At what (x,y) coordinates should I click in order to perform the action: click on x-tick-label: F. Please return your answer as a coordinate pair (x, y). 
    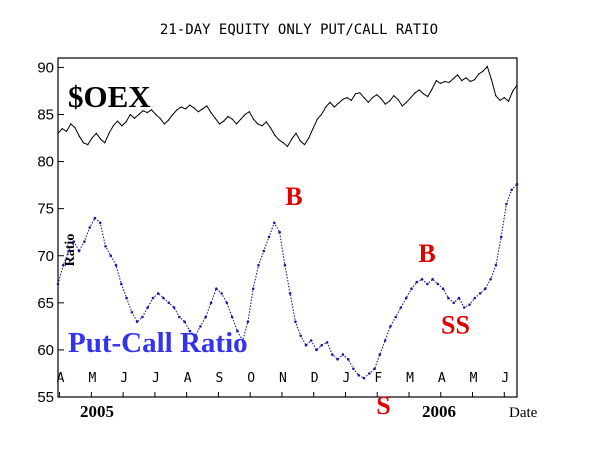
    Looking at the image, I should click on (378, 378).